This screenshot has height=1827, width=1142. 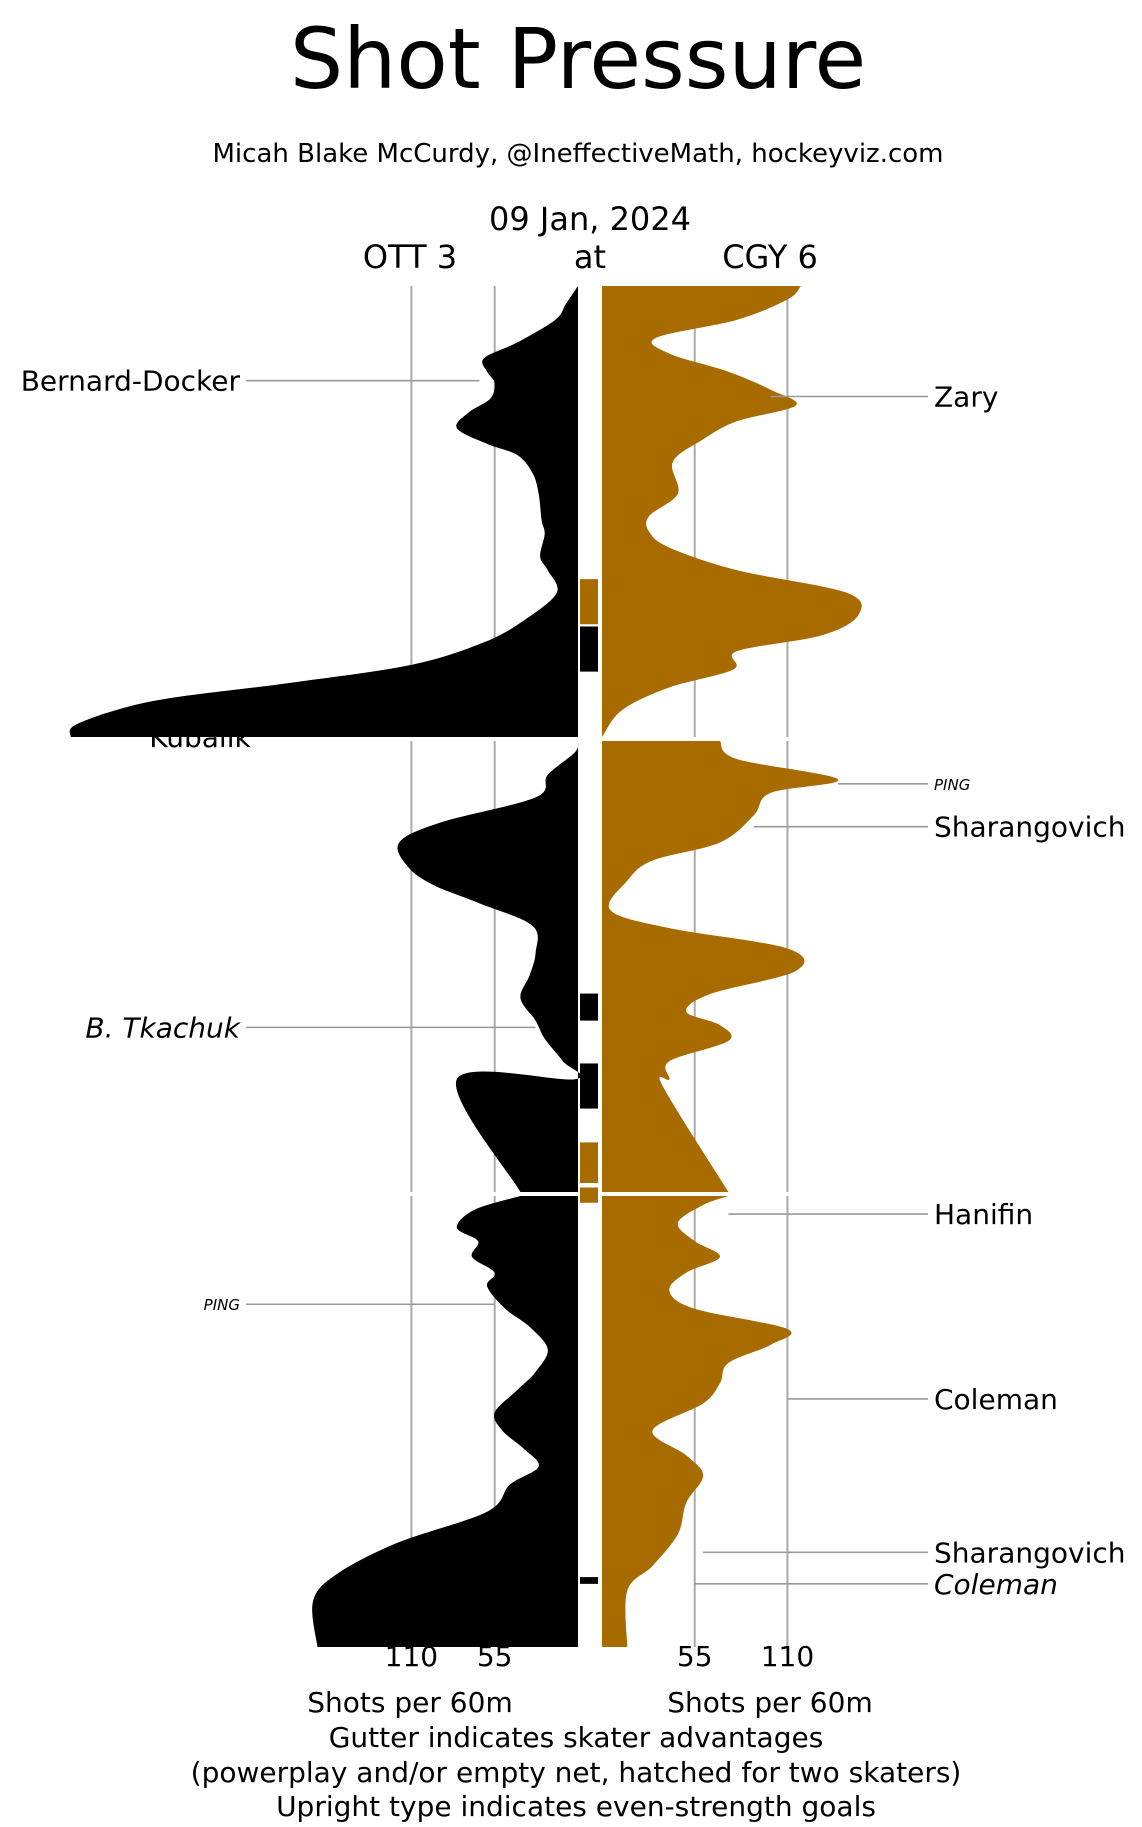 What do you see at coordinates (163, 1027) in the screenshot?
I see `goal-label-b-tkachuk: B. Tkachuk` at bounding box center [163, 1027].